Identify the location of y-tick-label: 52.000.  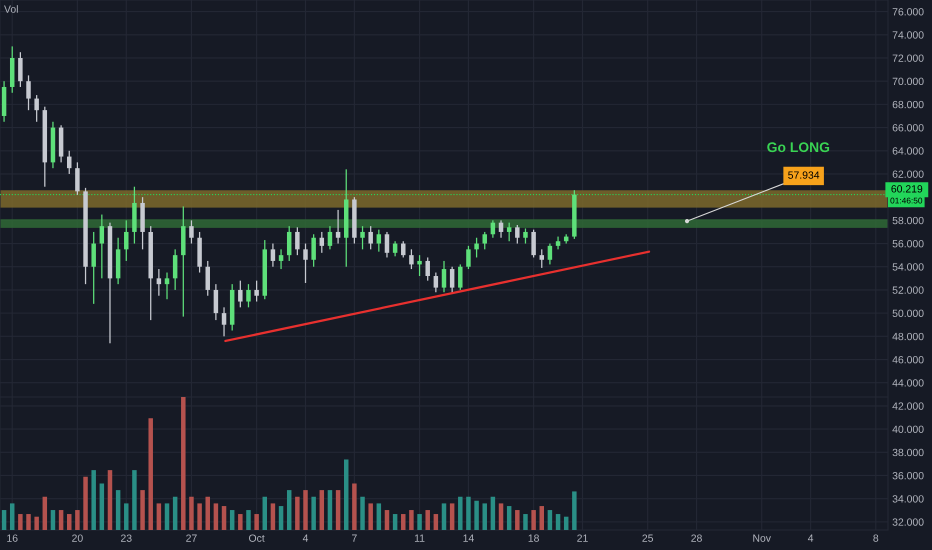
(908, 290).